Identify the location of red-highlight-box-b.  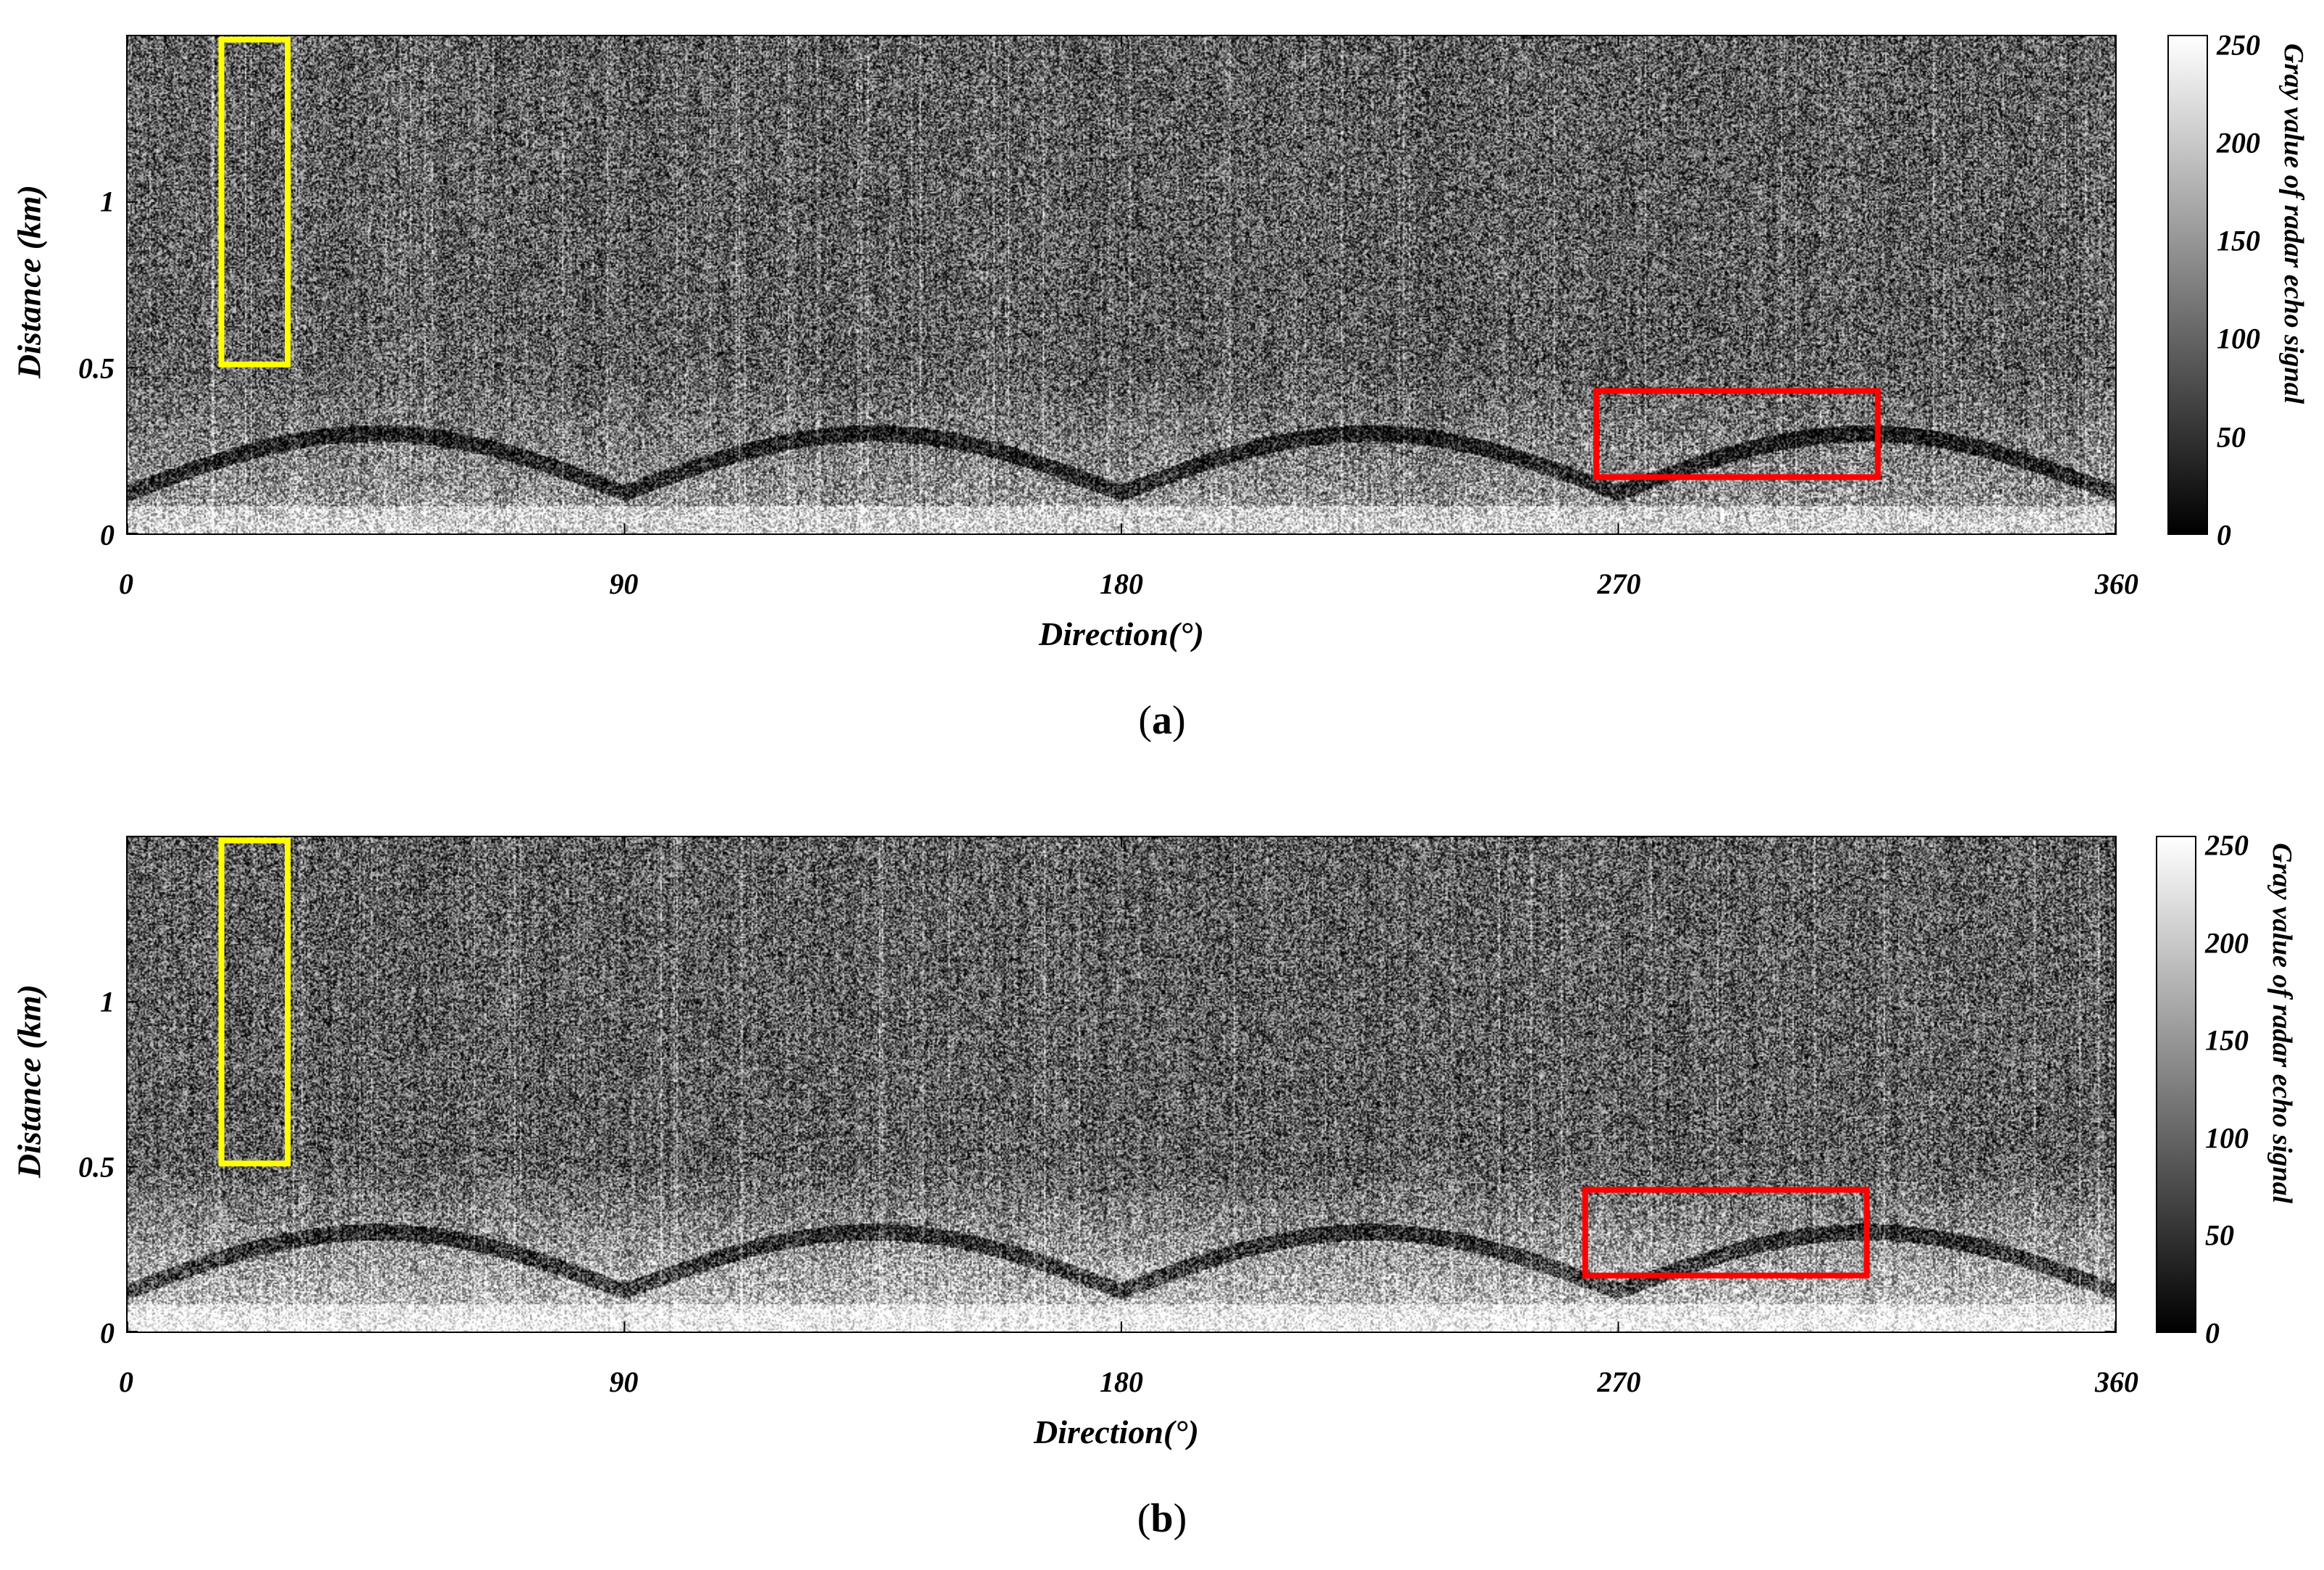
(1726, 1233).